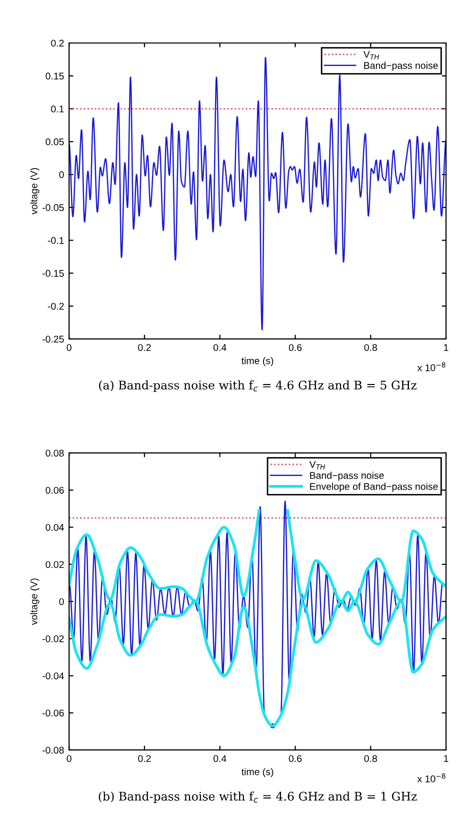 Image resolution: width=470 pixels, height=816 pixels. Describe the element at coordinates (55, 490) in the screenshot. I see `y-tick-label: 0.06` at that location.